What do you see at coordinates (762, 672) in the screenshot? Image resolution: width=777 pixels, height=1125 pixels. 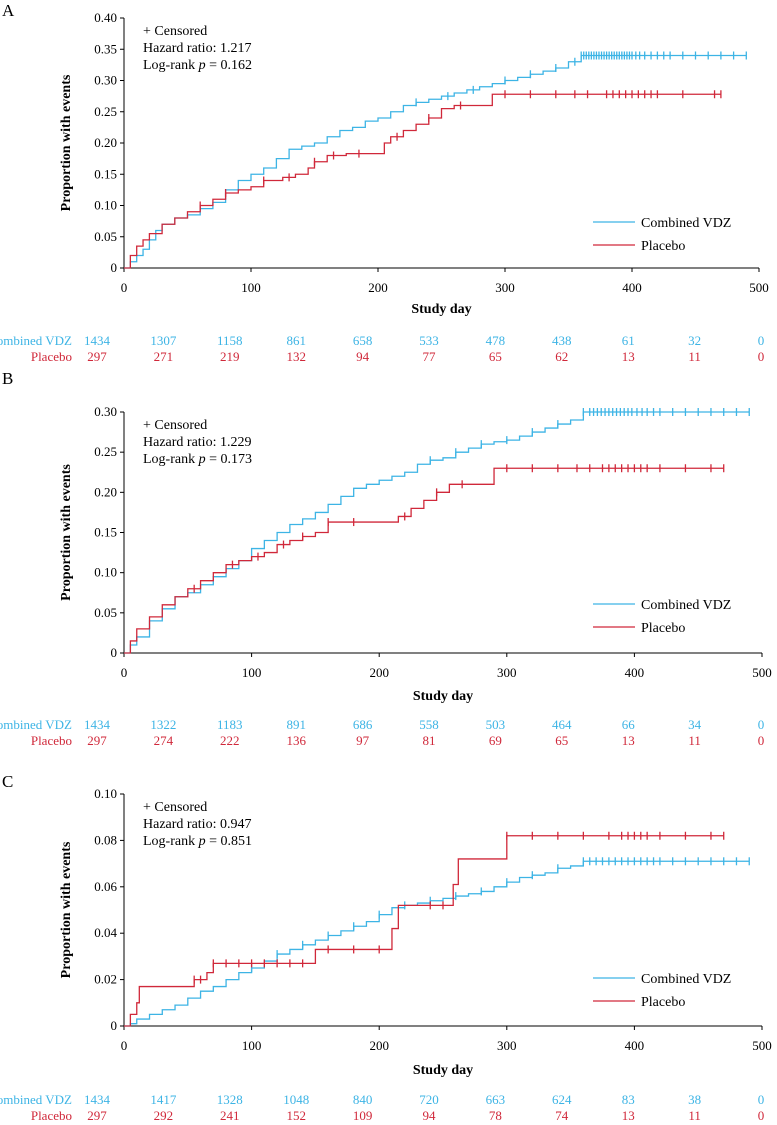 I see `x-tick-label: 500` at bounding box center [762, 672].